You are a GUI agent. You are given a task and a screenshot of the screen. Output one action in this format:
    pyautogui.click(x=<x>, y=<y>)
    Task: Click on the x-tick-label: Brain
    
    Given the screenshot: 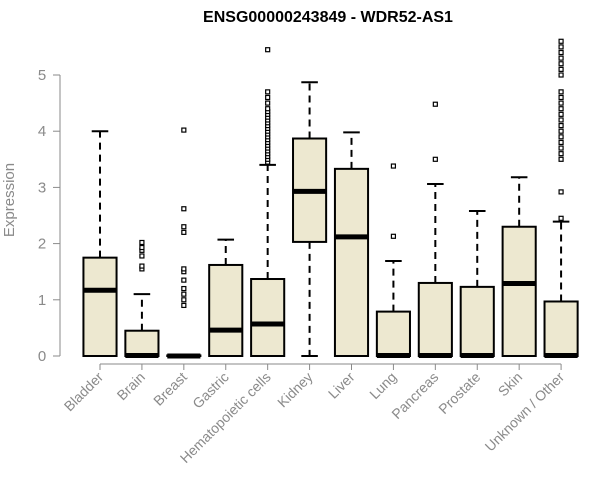 What is the action you would take?
    pyautogui.click(x=131, y=386)
    